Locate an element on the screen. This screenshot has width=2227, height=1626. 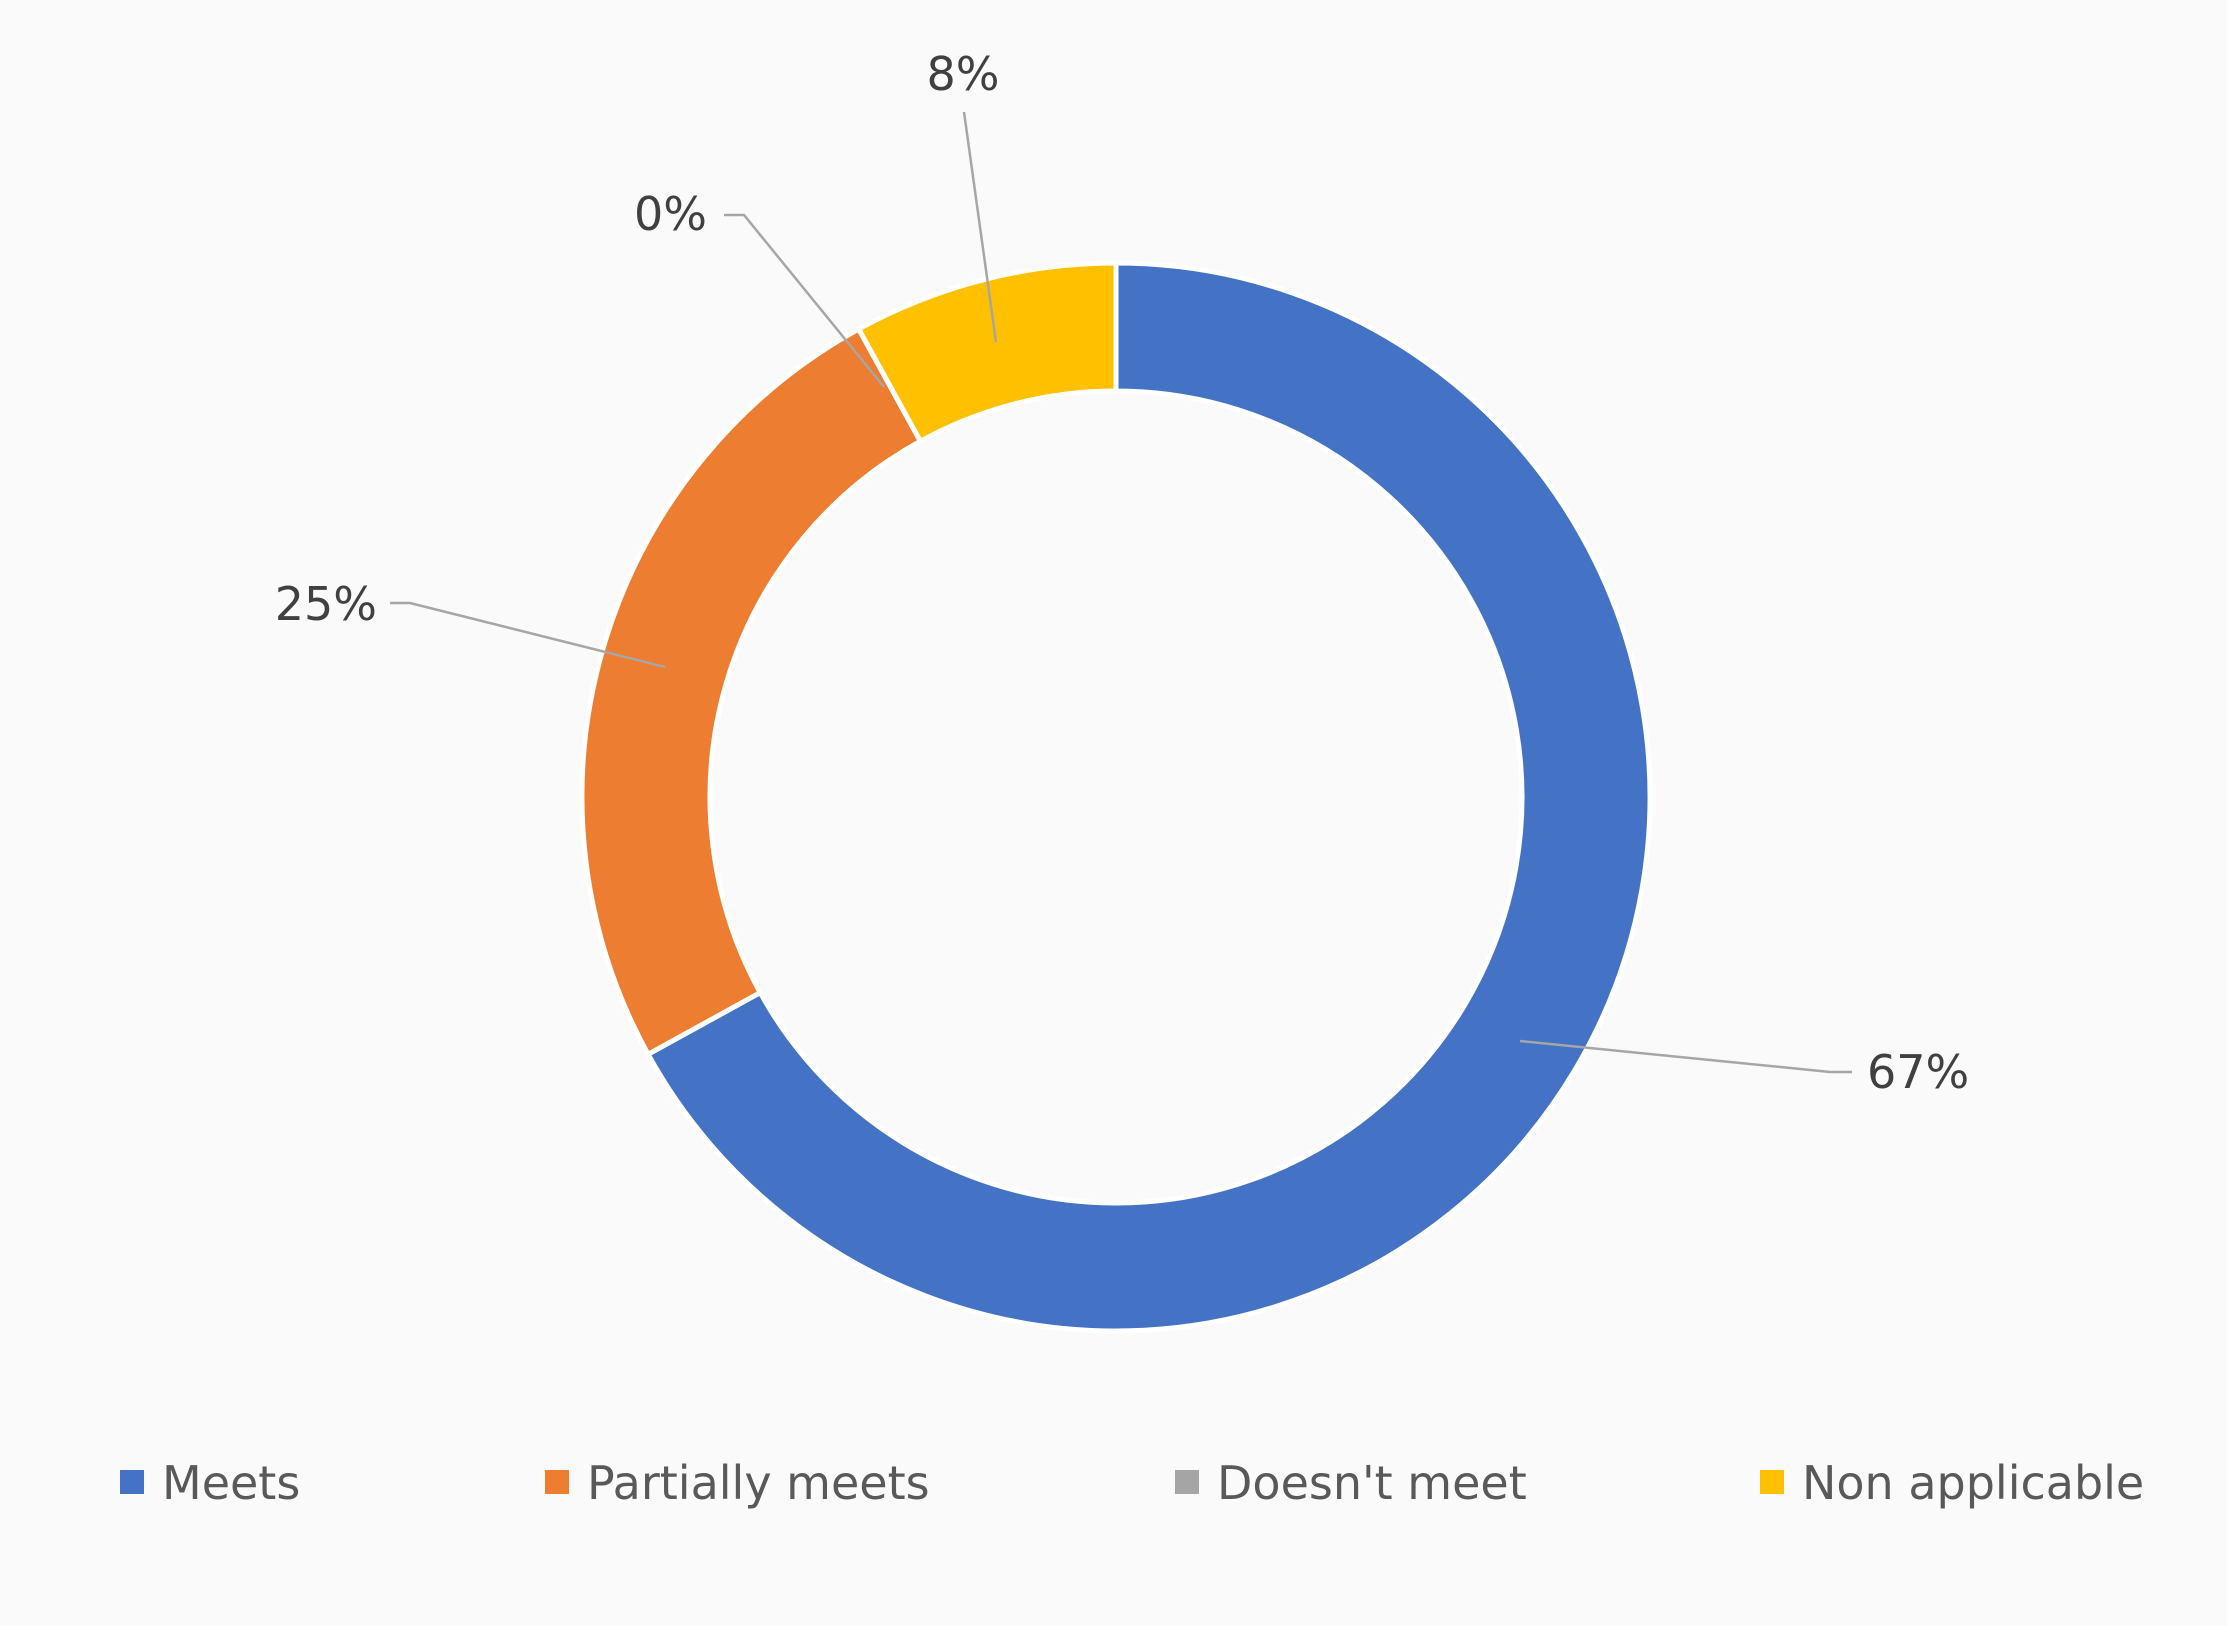
data-label-partially-meets: 25% is located at coordinates (326, 604).